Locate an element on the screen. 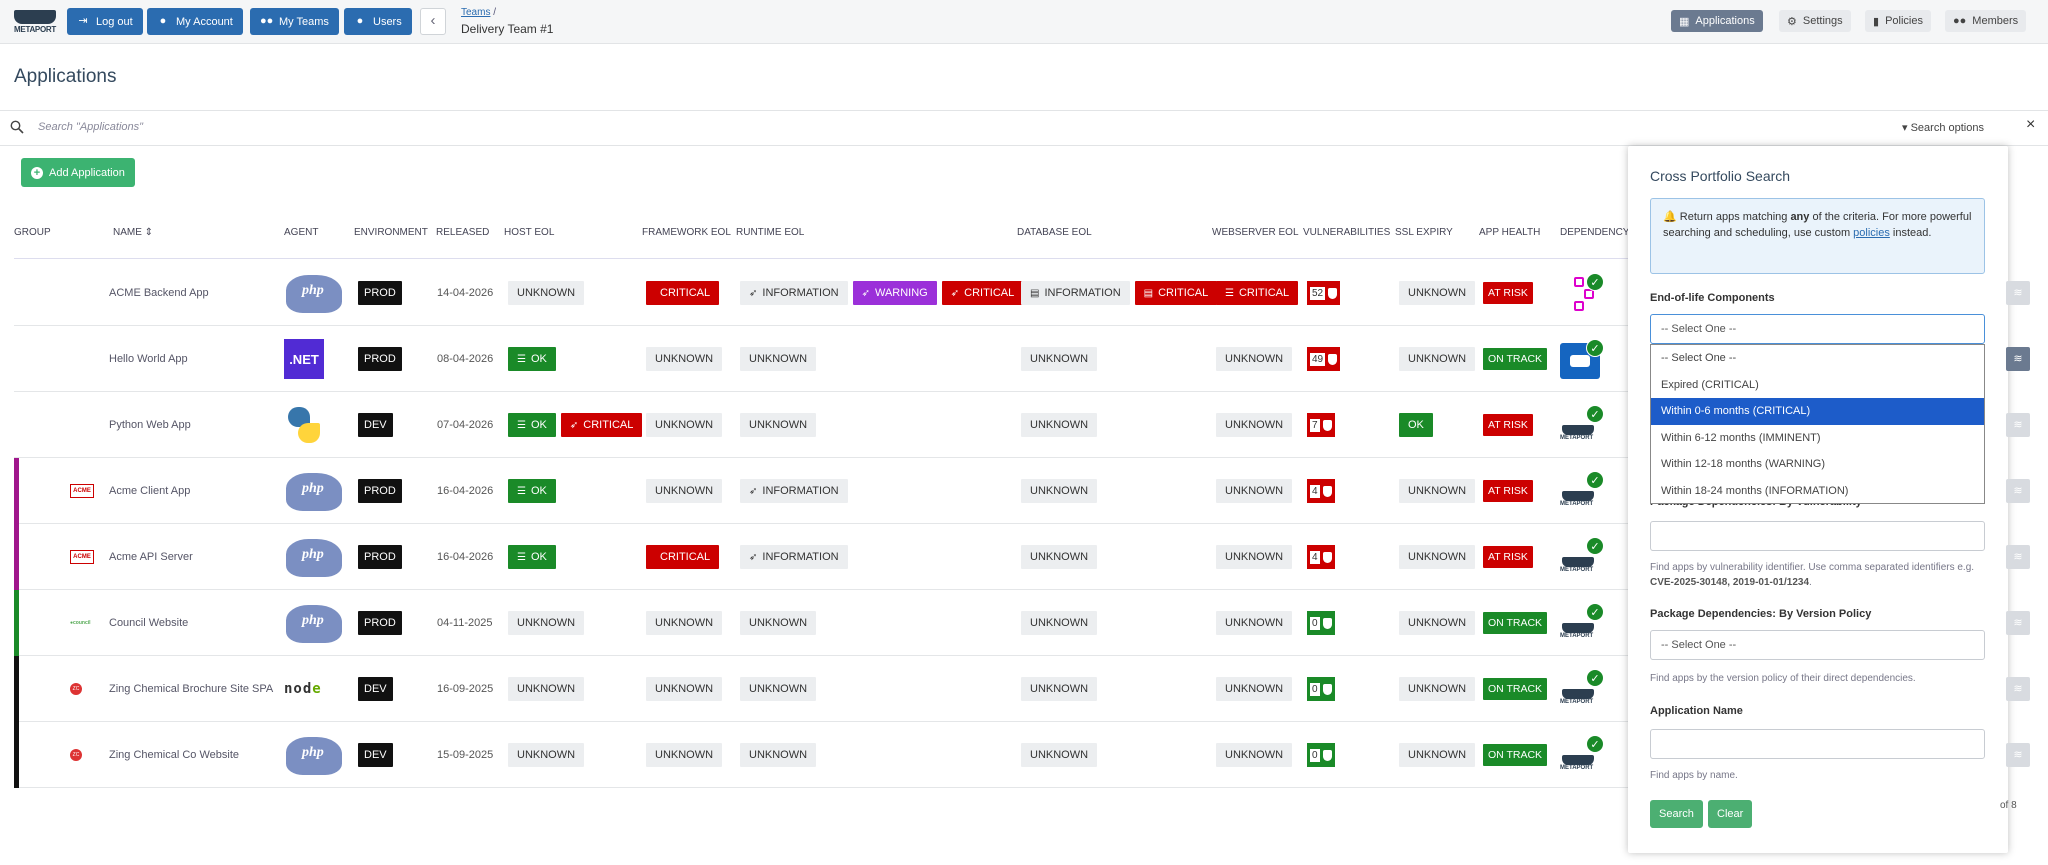  group-color-bar is located at coordinates (16, 491).